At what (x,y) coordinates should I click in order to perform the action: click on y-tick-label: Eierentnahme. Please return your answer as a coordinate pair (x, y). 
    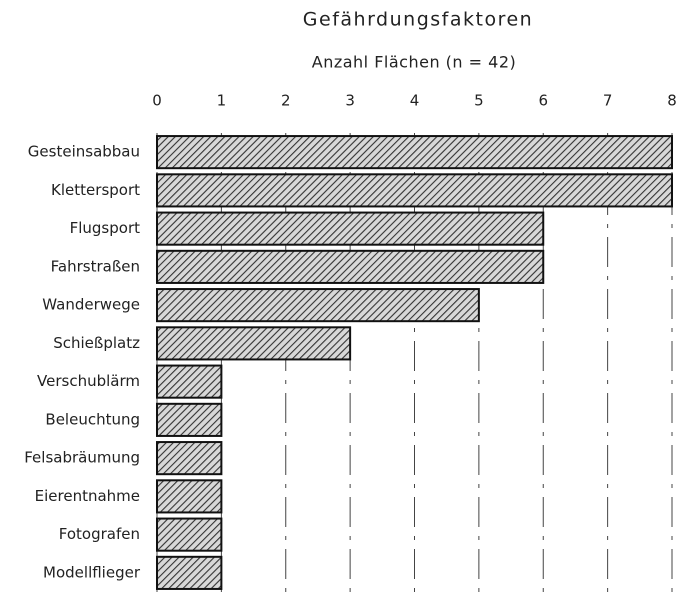
    Looking at the image, I should click on (87, 496).